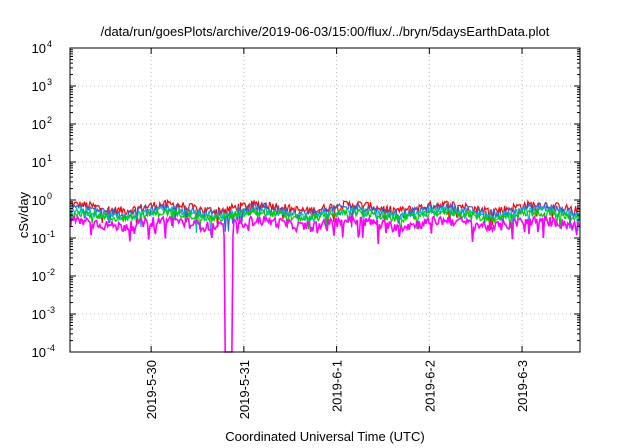 Image resolution: width=640 pixels, height=448 pixels. I want to click on y-tick-exponent: -3, so click(51, 310).